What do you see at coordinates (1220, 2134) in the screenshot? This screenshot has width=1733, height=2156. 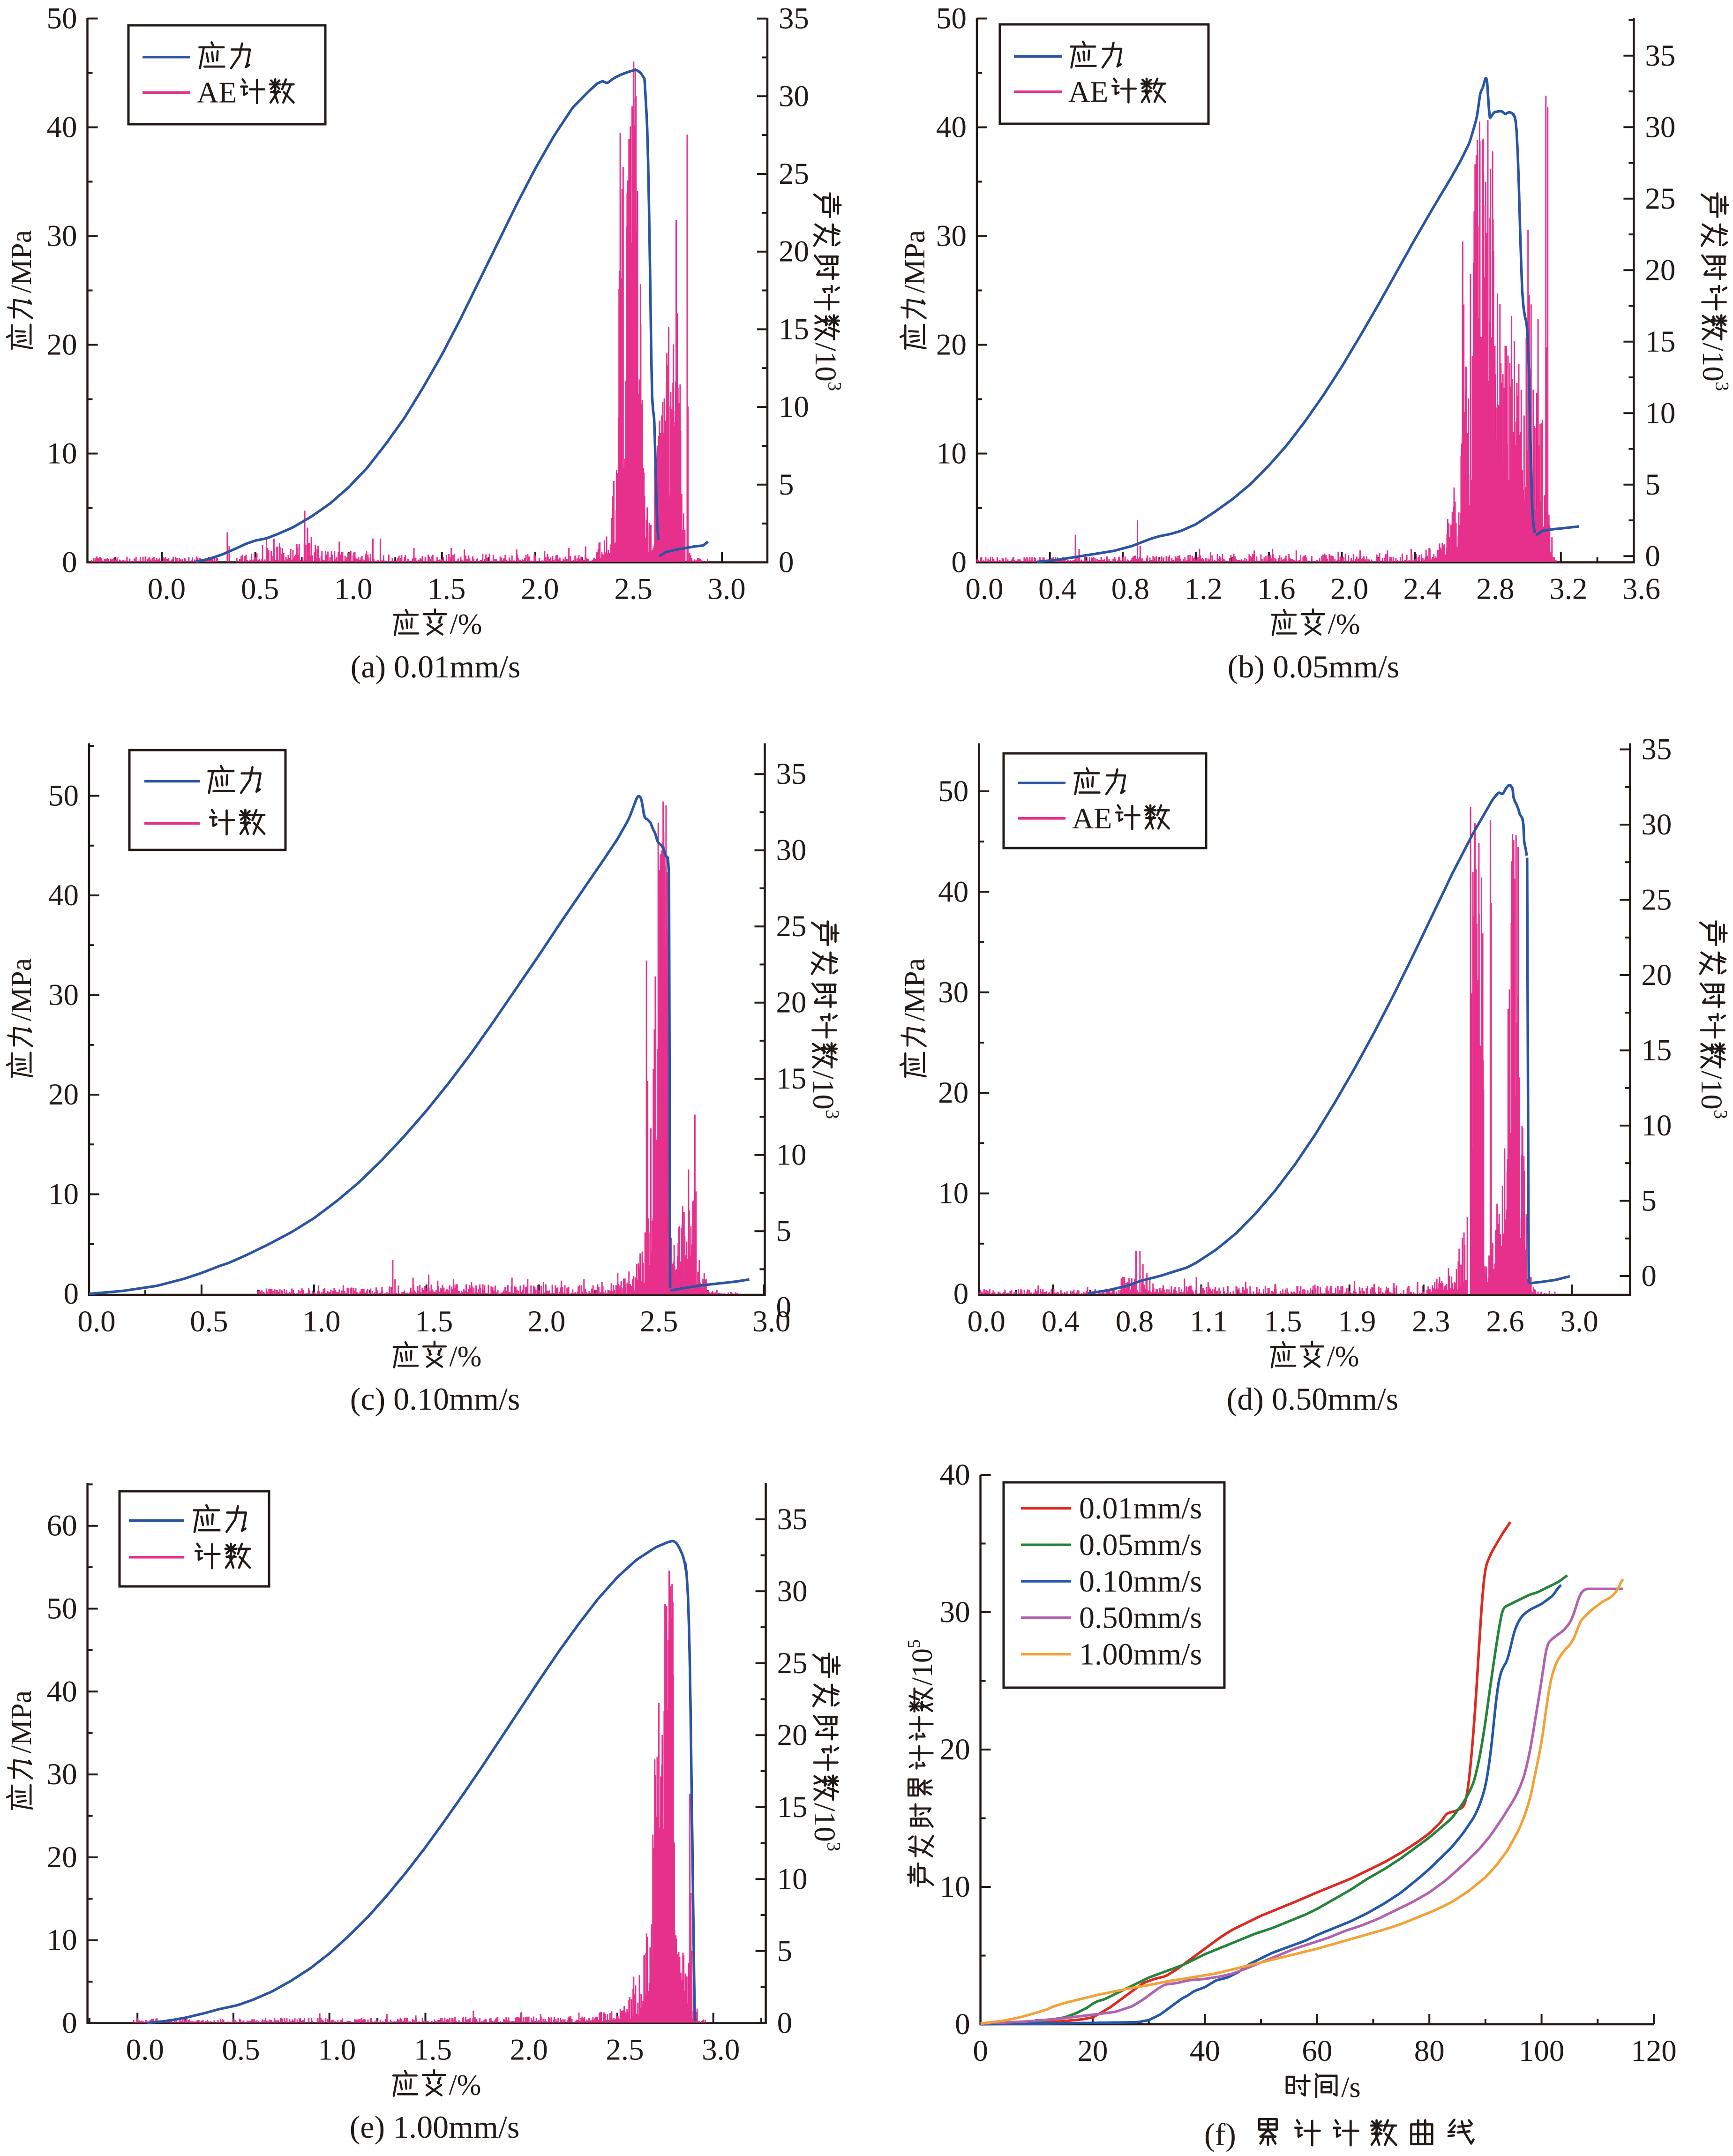 I see `svg-text: (f)` at bounding box center [1220, 2134].